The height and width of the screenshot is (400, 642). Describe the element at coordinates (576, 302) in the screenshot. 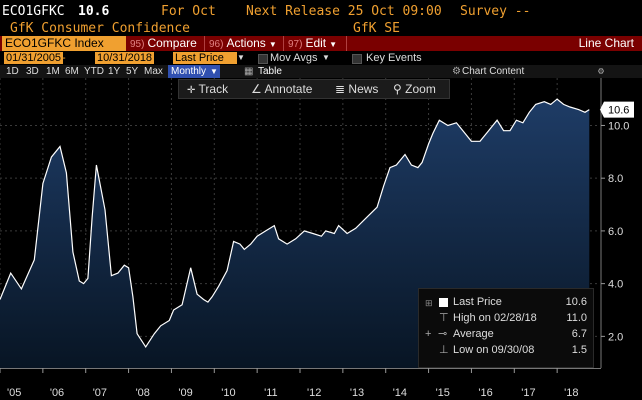

I see `legend-value: 10.6` at that location.